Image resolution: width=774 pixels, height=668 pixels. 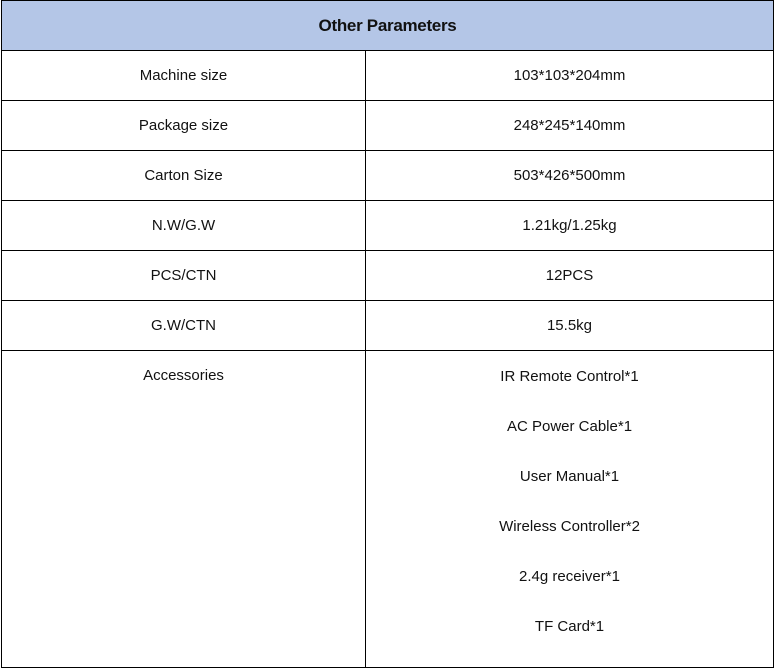 I want to click on row-label: Carton Size, so click(x=183, y=175).